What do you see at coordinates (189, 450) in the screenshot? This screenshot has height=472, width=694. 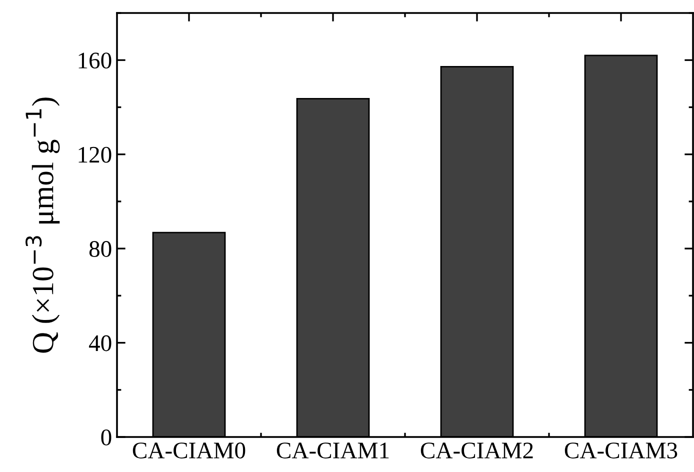 I see `x-tick-label: CA-CIAM0` at bounding box center [189, 450].